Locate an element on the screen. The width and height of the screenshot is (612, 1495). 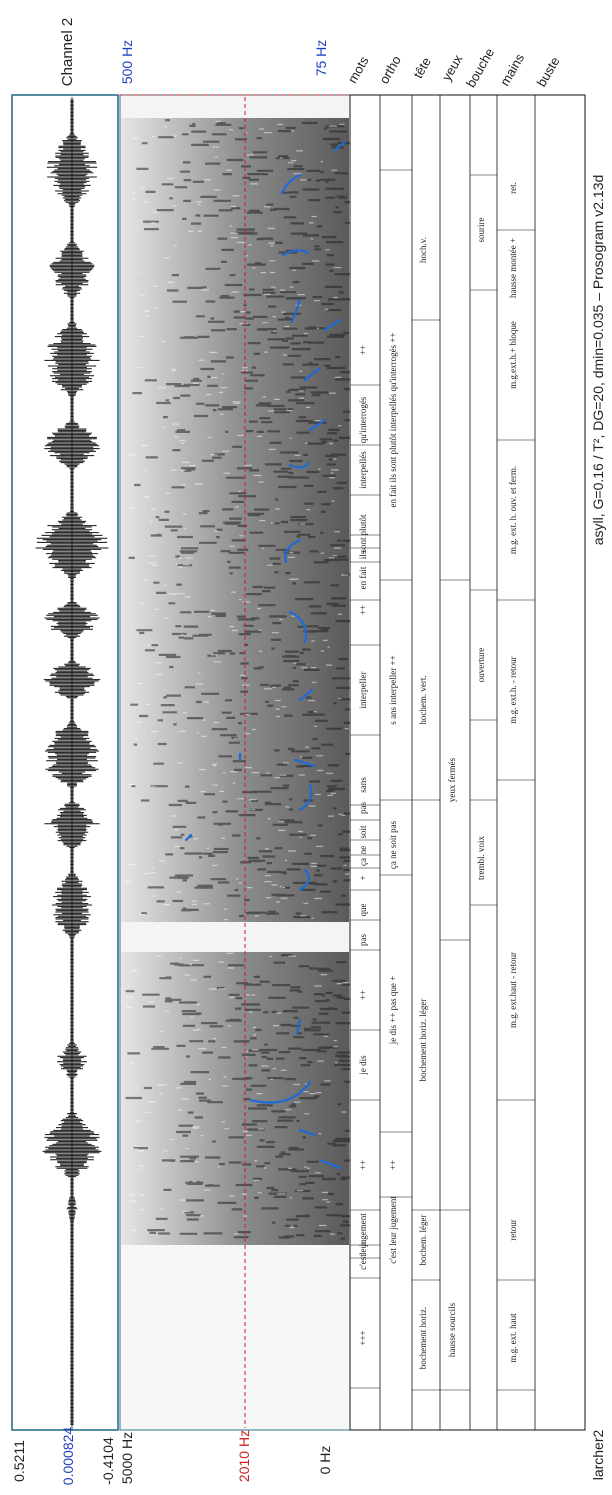
tier-name-tete: tête is located at coordinates (422, 68).